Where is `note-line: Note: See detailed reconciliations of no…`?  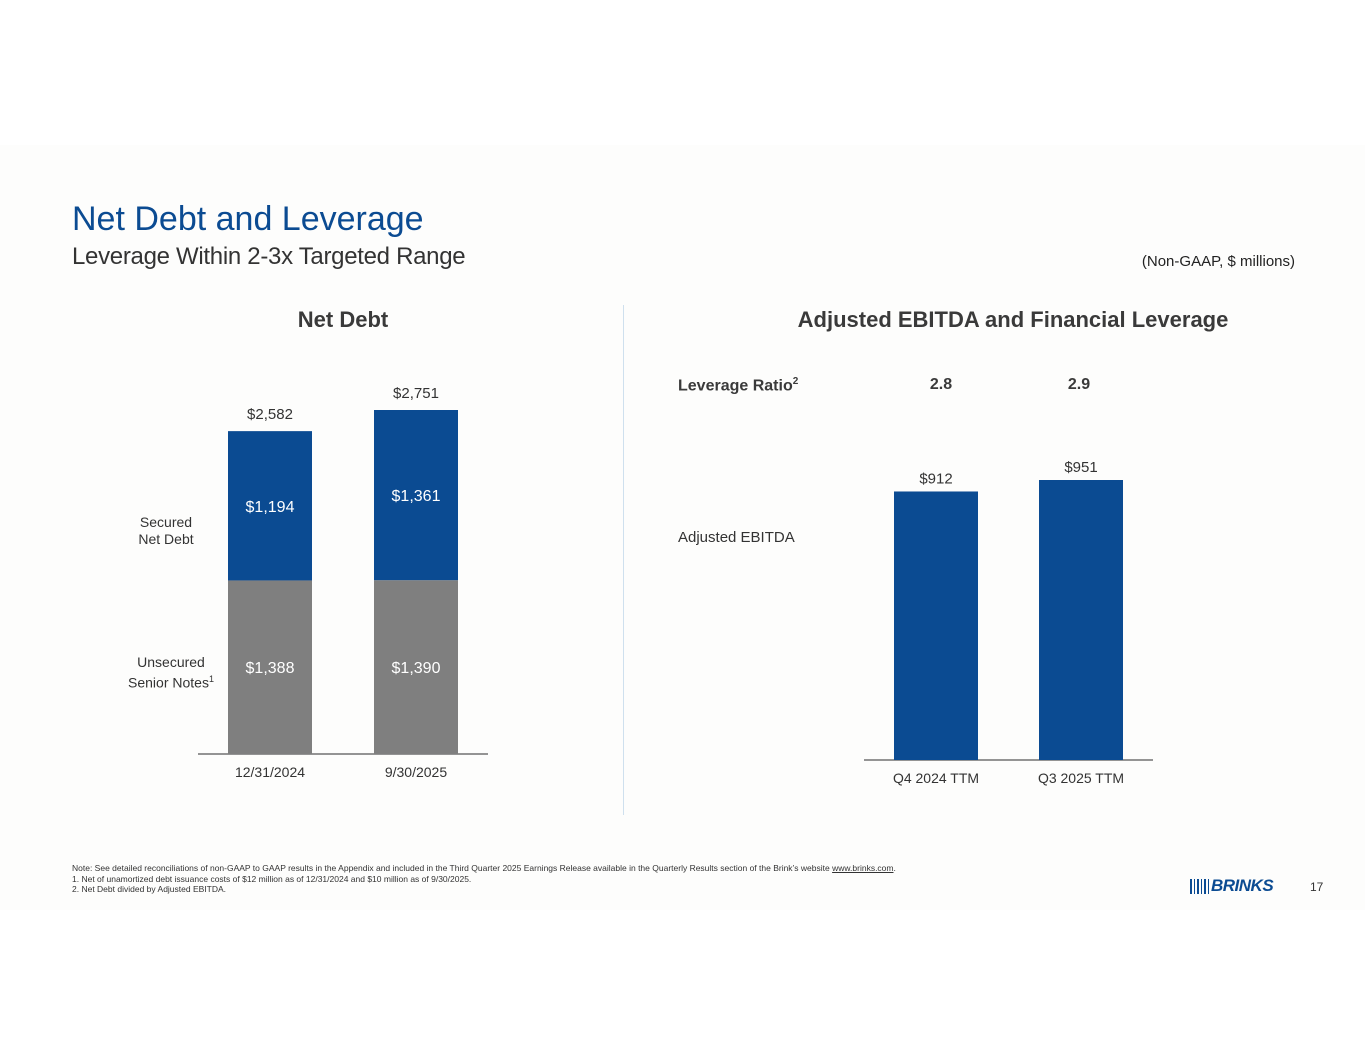
note-line: Note: See detailed reconciliations of no… is located at coordinates (484, 868).